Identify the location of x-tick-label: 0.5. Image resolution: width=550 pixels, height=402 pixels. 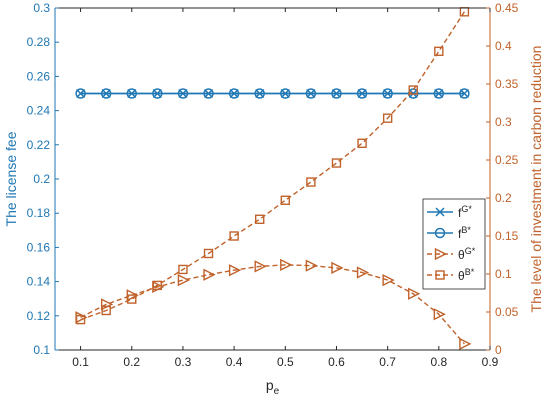
(285, 362).